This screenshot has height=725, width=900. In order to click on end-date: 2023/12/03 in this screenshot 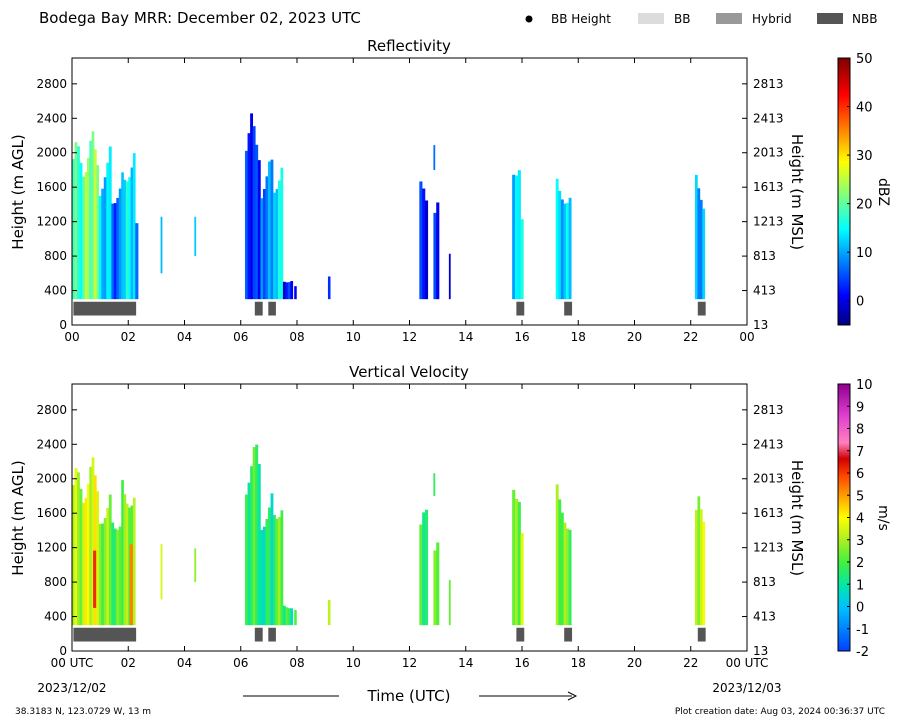, I will do `click(746, 688)`.